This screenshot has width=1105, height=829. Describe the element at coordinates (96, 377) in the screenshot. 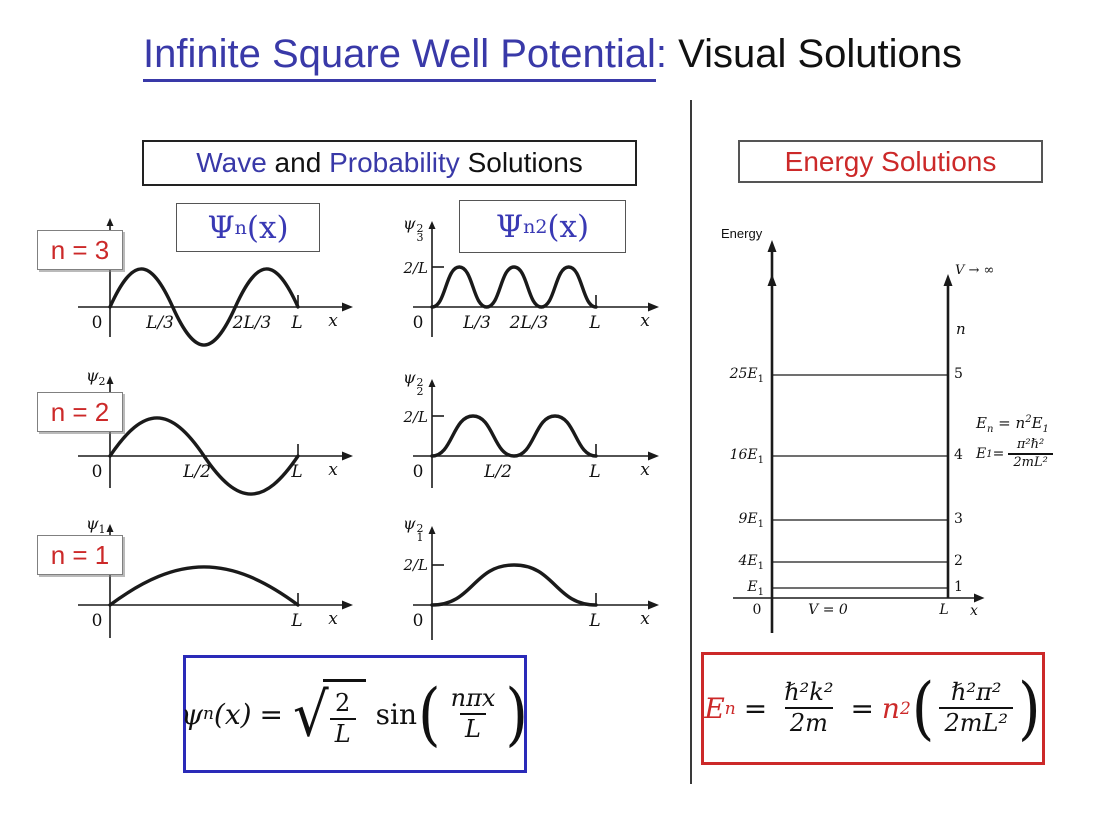

I see `psi2-axis-label: ψ2` at that location.